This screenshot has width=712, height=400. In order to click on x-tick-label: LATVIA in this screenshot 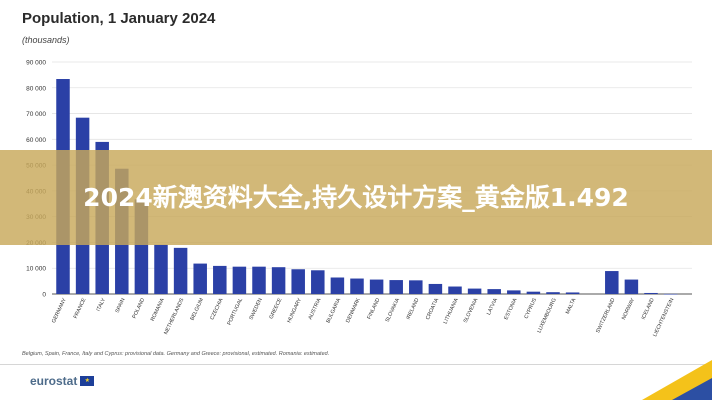, I will do `click(492, 306)`.